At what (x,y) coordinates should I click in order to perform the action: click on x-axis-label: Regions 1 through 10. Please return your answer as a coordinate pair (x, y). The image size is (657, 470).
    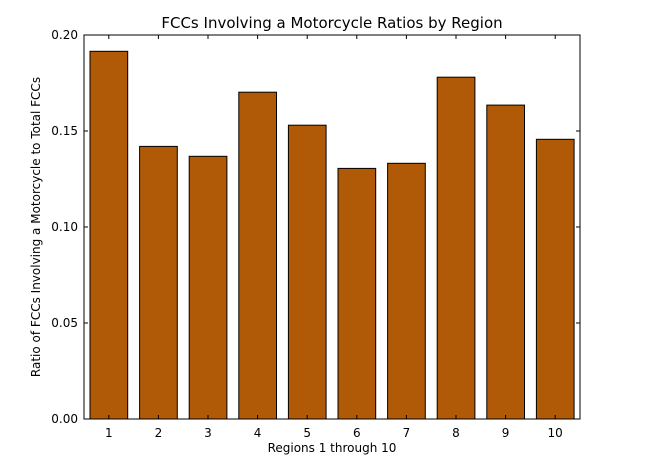
    Looking at the image, I should click on (332, 448).